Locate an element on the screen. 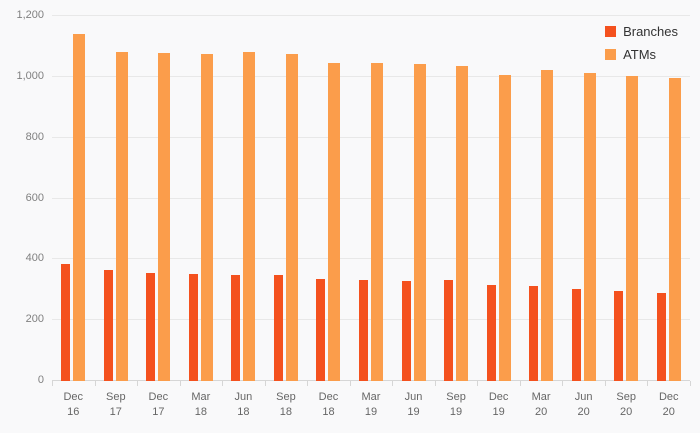 The image size is (700, 433). legend-label-atms: ATMs is located at coordinates (640, 54).